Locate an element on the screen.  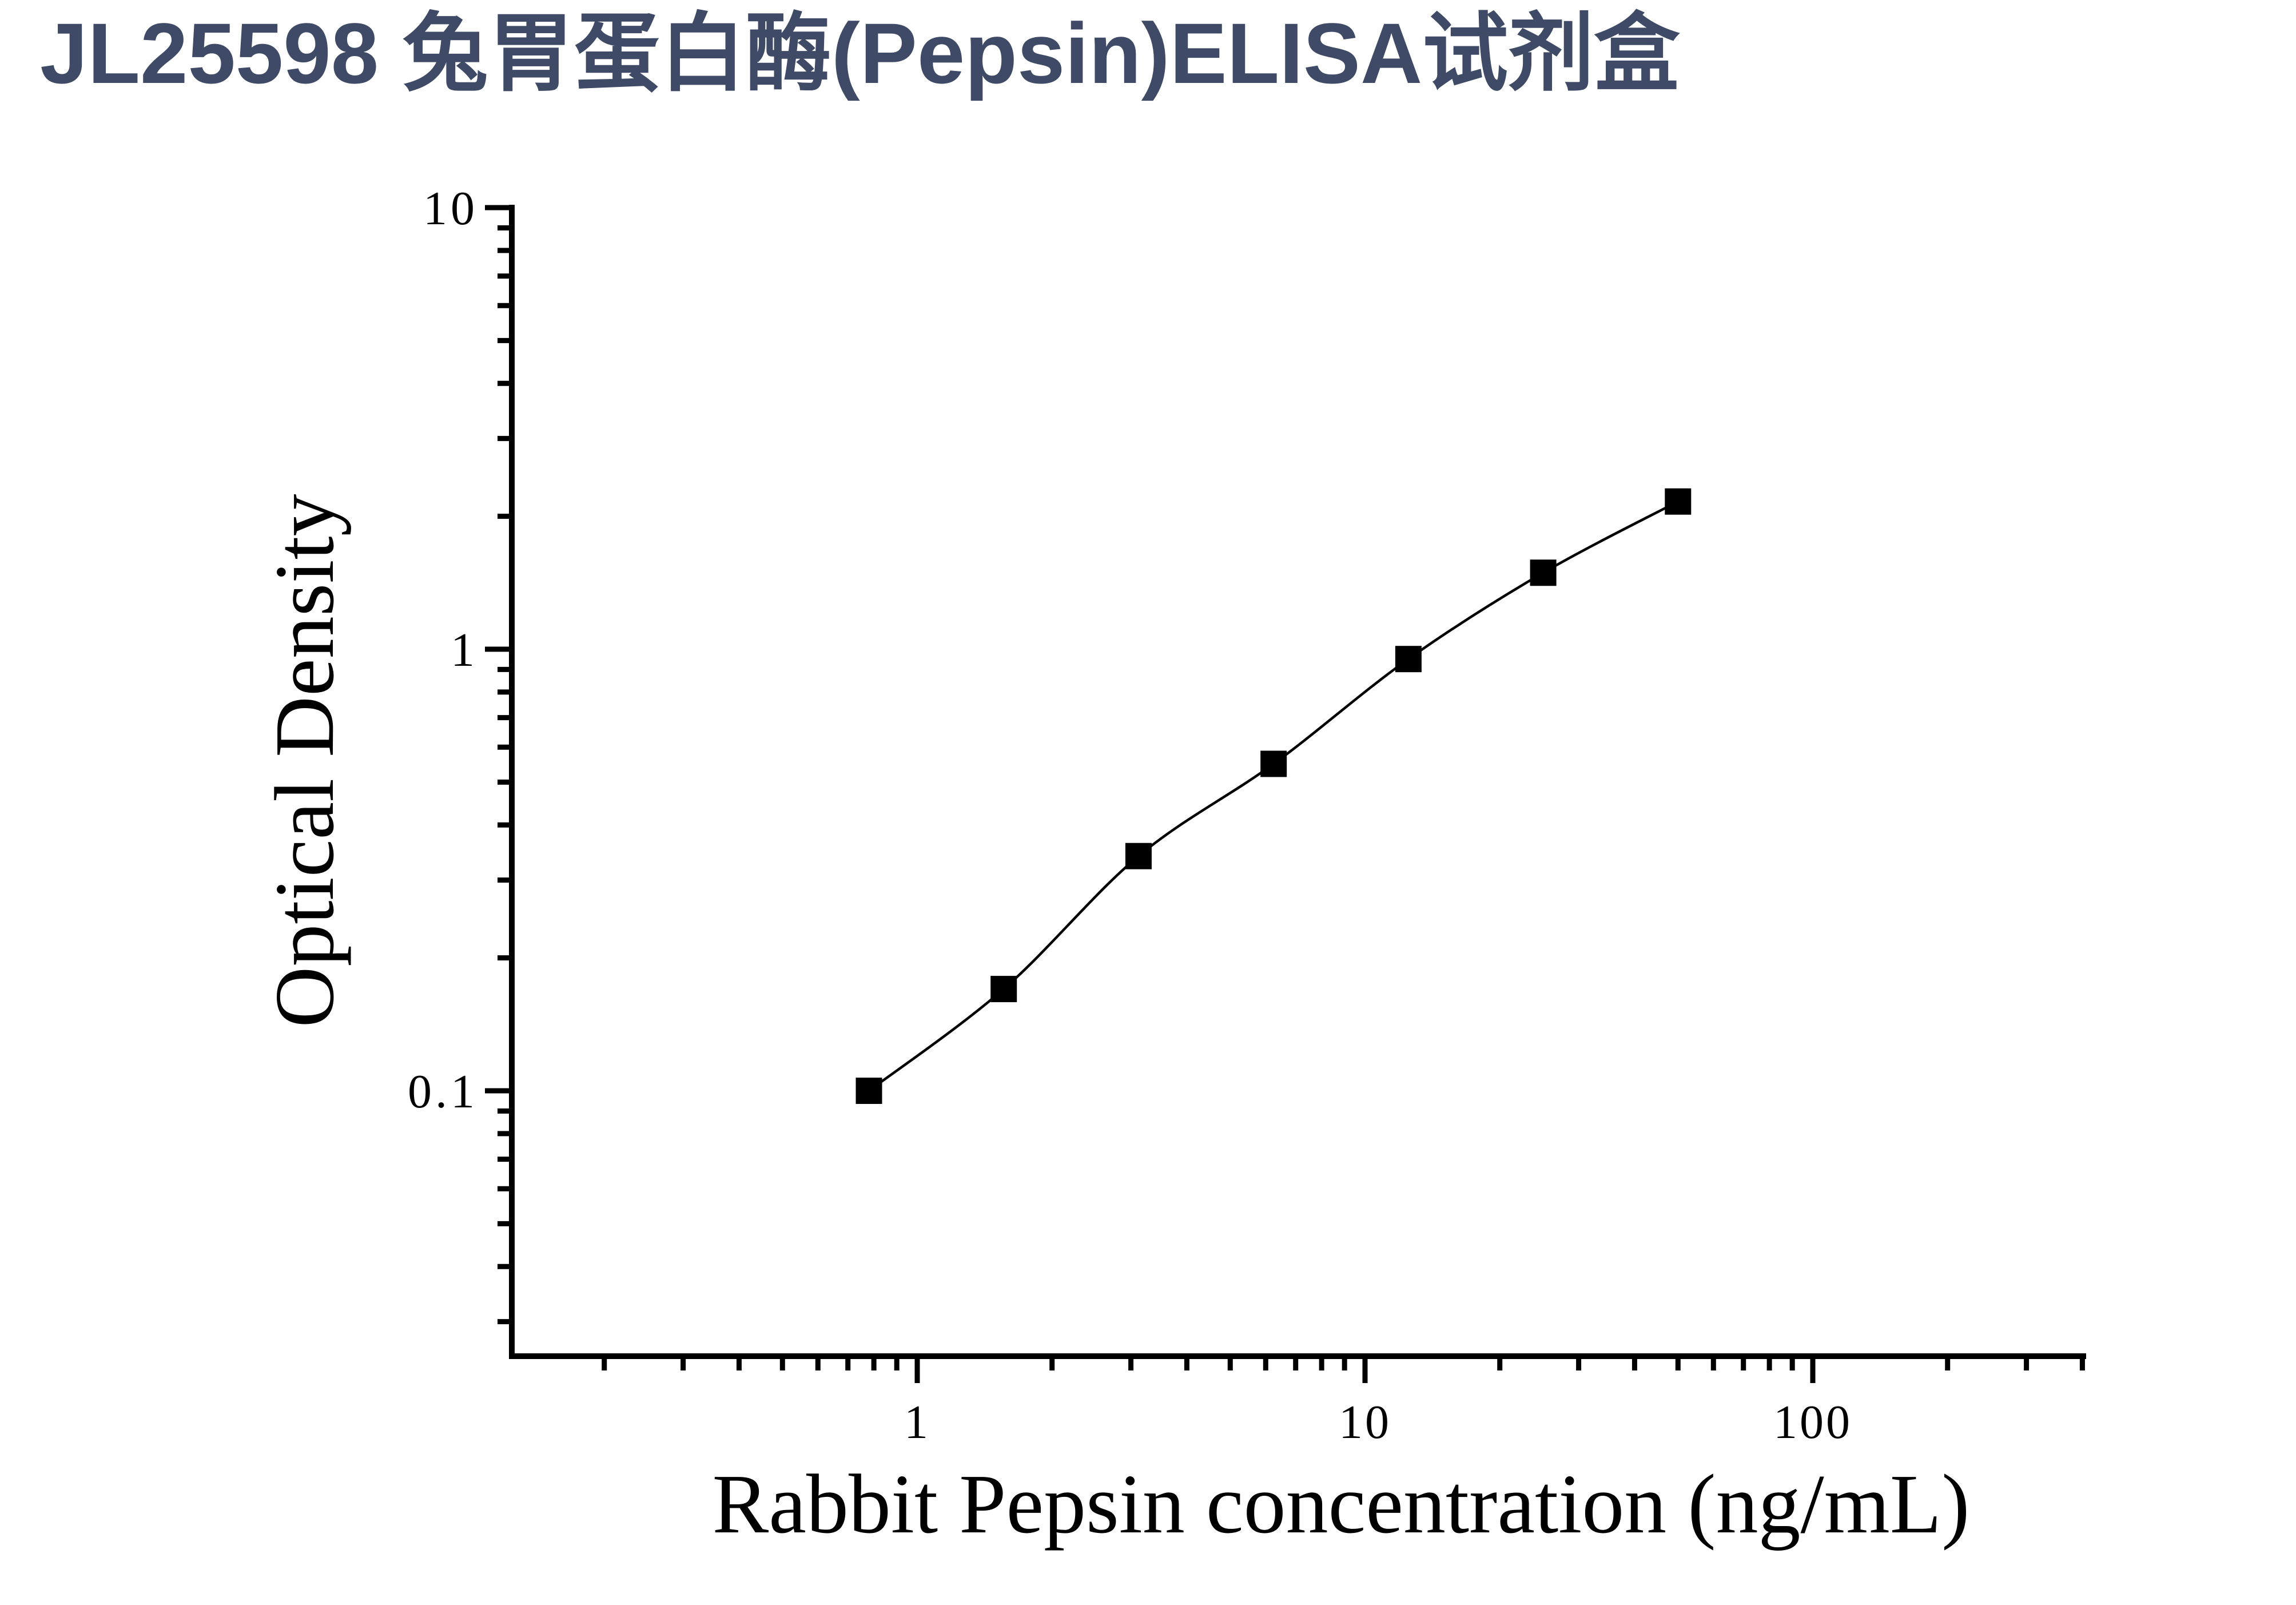
x-tick-label: 10 is located at coordinates (1365, 1422).